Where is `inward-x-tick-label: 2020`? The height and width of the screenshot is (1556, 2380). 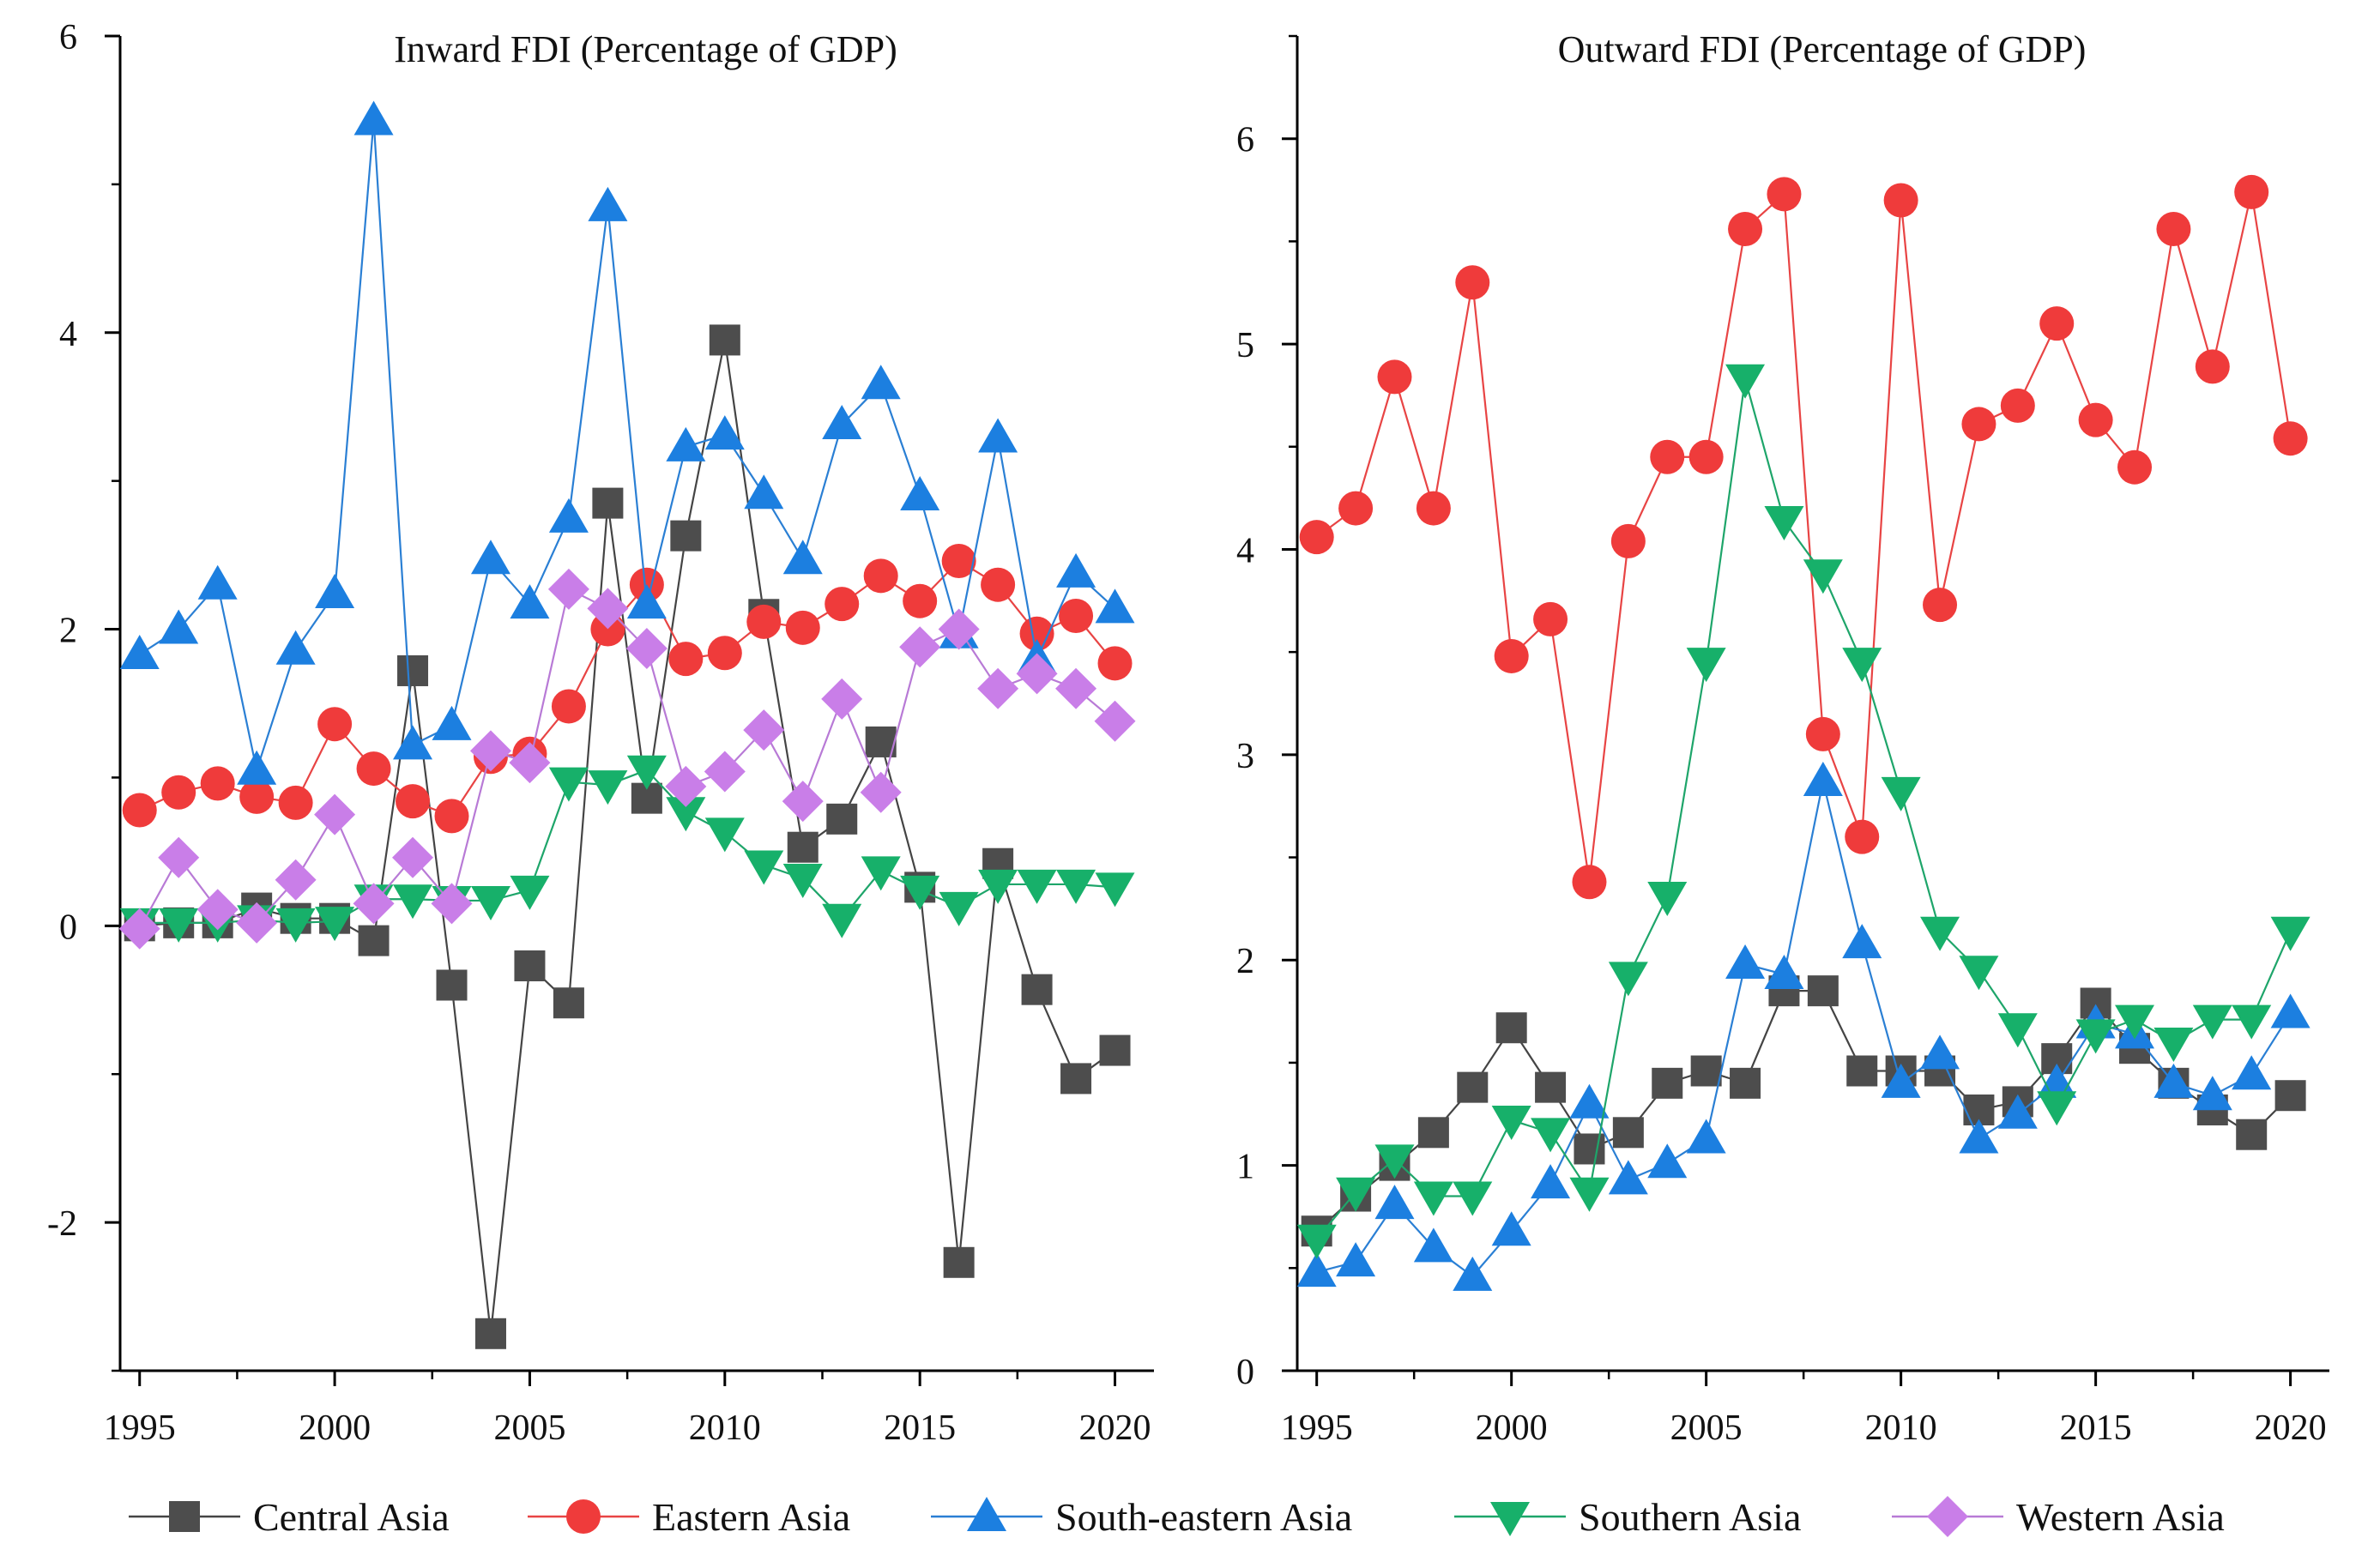 inward-x-tick-label: 2020 is located at coordinates (1115, 1428).